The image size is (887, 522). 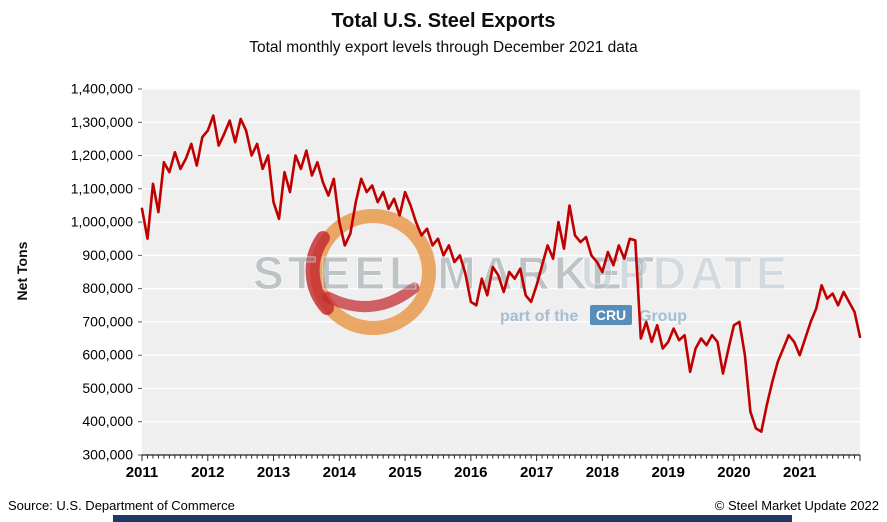 I want to click on copyright-note: © Steel Market Update 2022, so click(x=796, y=505).